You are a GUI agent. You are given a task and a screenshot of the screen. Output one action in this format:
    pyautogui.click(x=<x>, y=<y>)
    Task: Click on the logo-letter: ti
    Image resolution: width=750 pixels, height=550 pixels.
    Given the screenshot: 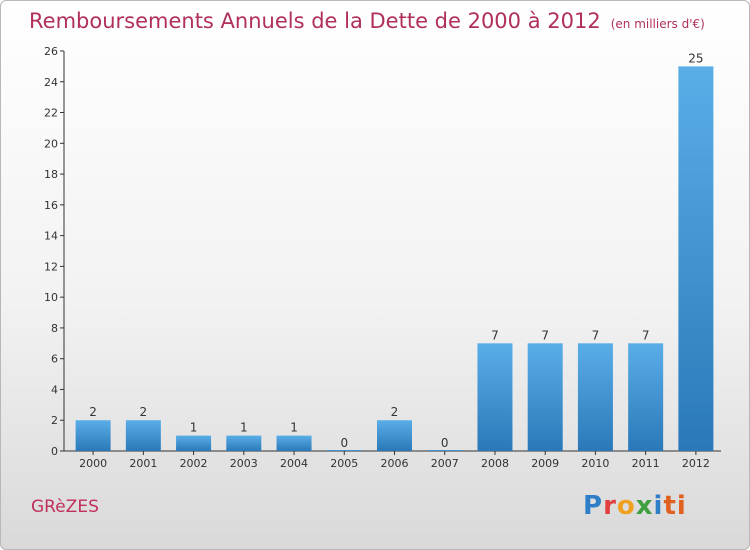 What is the action you would take?
    pyautogui.click(x=675, y=506)
    